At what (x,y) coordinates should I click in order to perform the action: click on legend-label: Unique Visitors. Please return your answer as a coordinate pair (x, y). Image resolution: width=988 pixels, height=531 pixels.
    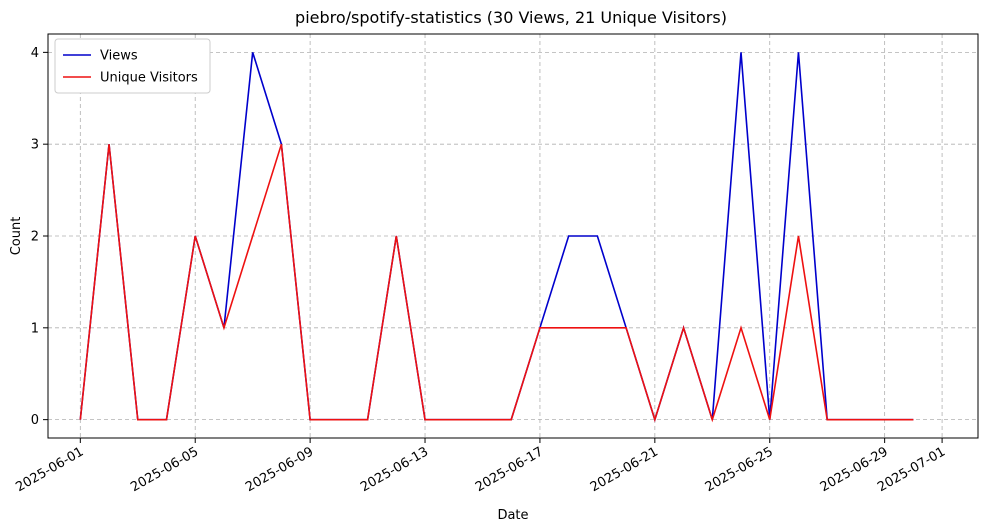
    Looking at the image, I should click on (149, 78).